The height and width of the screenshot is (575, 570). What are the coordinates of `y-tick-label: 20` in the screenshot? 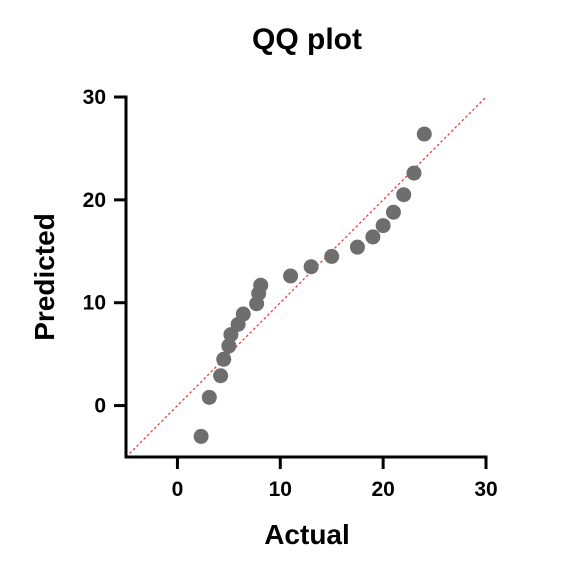 It's located at (94, 200).